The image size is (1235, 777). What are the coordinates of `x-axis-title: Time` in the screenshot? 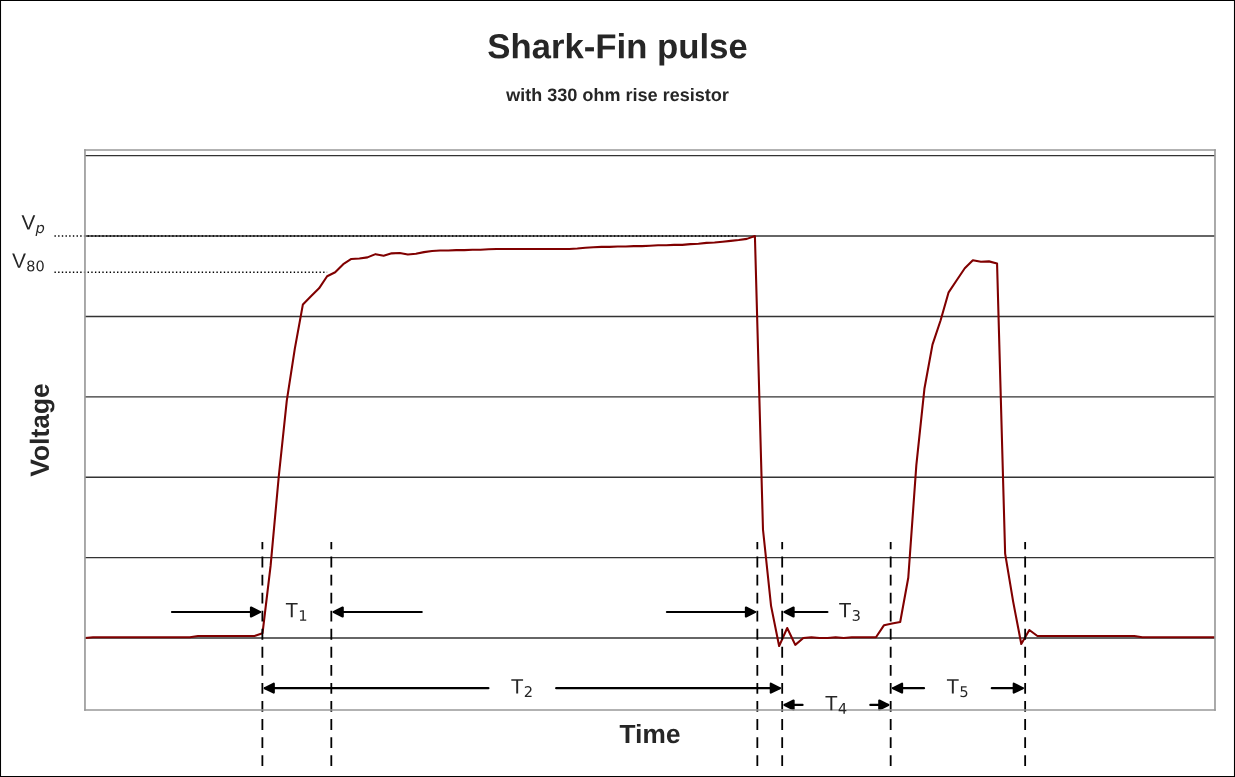 It's located at (649, 733).